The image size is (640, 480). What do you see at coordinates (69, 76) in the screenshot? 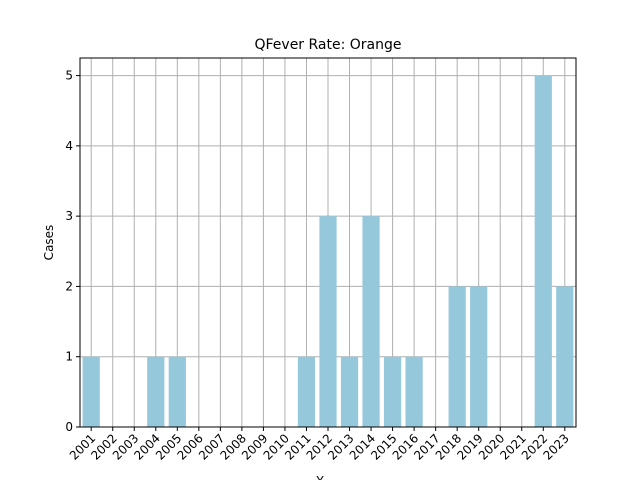
I see `y-tick-label: 5` at bounding box center [69, 76].